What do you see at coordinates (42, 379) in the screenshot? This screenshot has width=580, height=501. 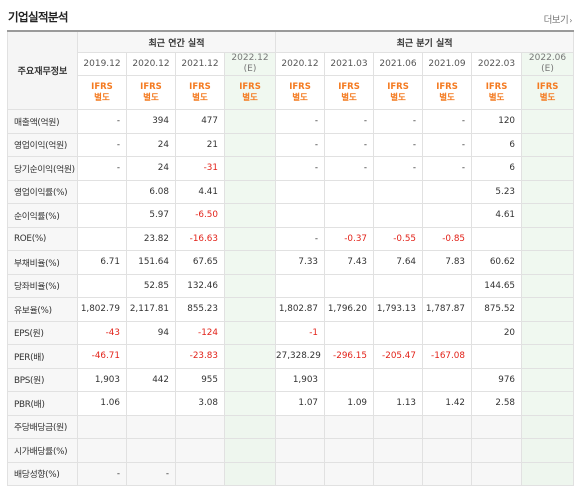 I see `row-label: BPS(원)` at bounding box center [42, 379].